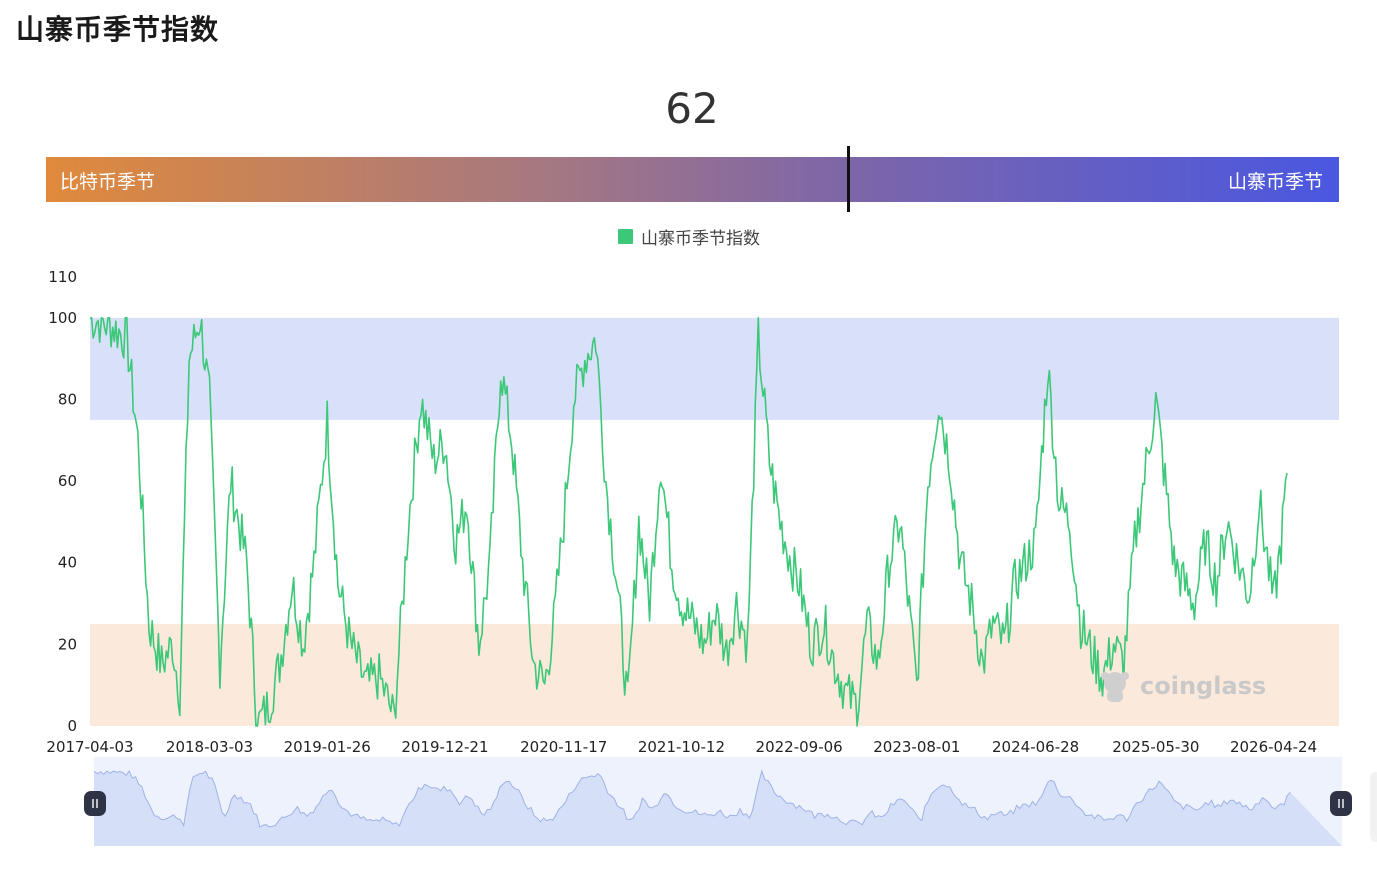 This screenshot has height=888, width=1377. I want to click on chart-legend: 山寨币季节指数, so click(689, 236).